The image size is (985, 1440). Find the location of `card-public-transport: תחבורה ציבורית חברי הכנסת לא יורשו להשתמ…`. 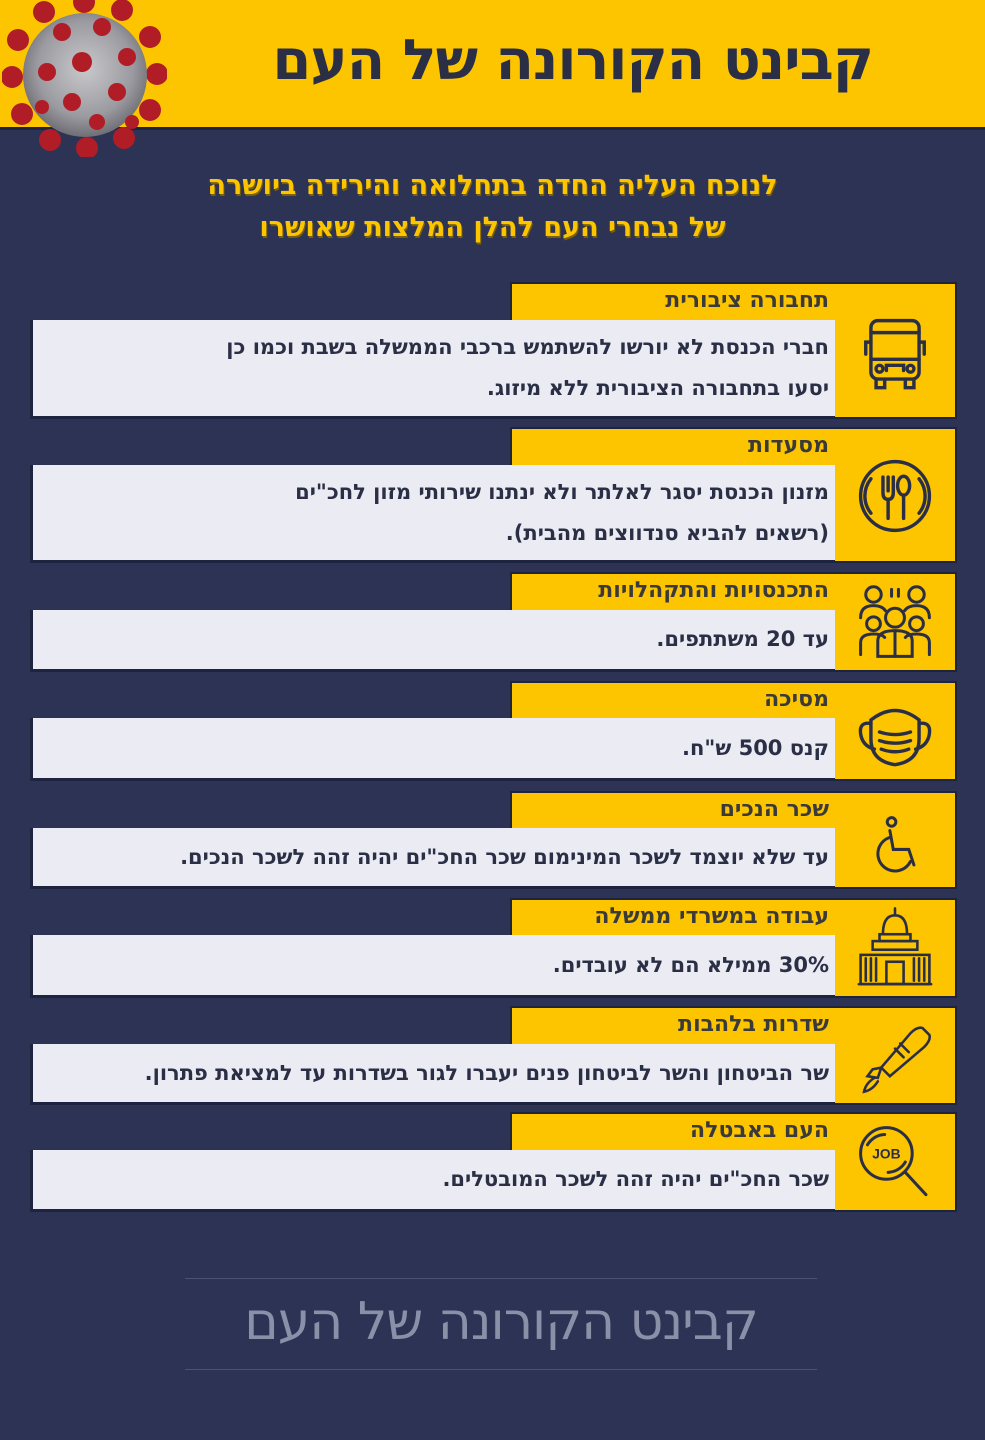

card-public-transport: תחבורה ציבורית חברי הכנסת לא יורשו להשתמ… is located at coordinates (493, 350).